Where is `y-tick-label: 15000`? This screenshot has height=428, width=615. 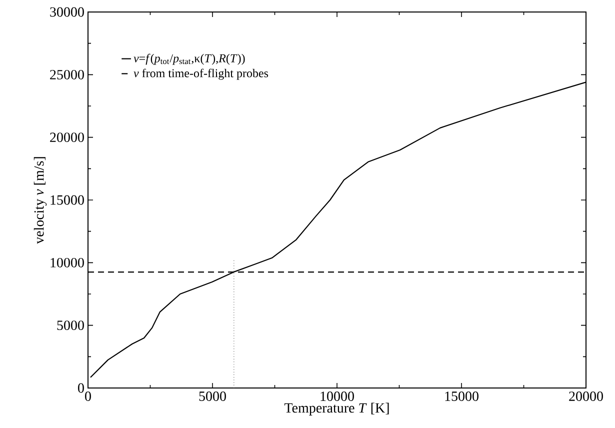
y-tick-label: 15000 is located at coordinates (67, 200).